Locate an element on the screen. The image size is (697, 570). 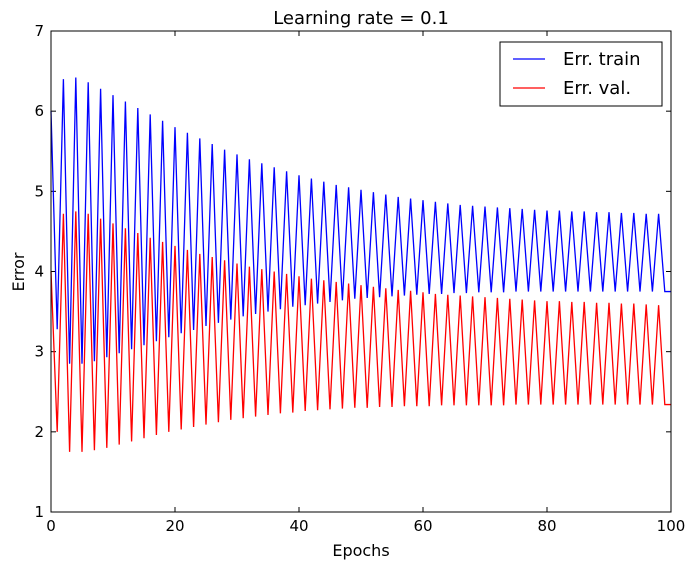
y-axis-label: Error is located at coordinates (18, 271).